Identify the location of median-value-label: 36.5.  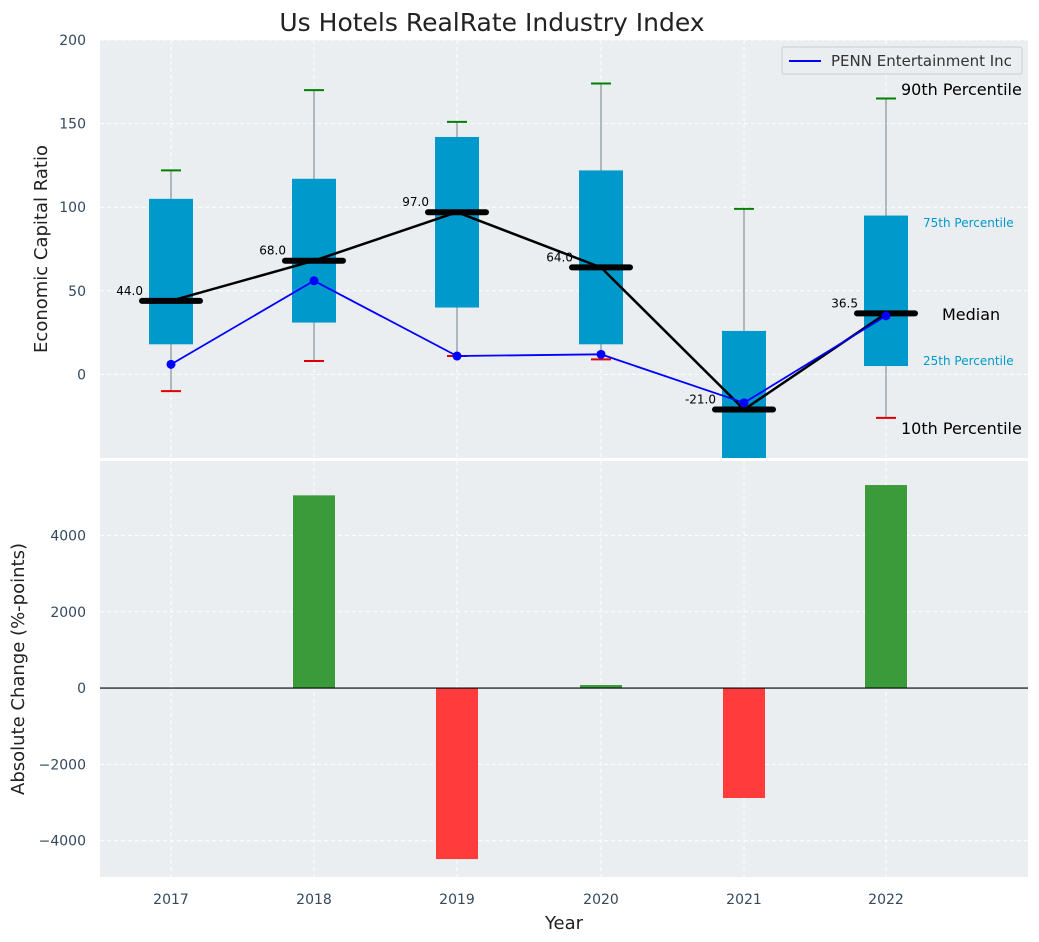
(844, 303).